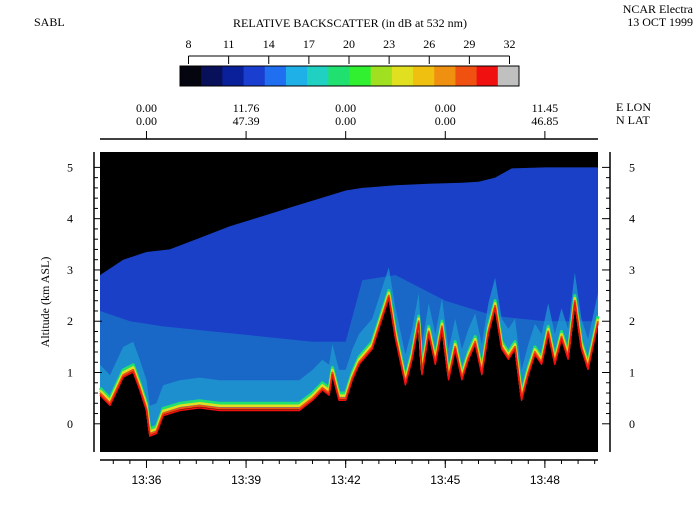  Describe the element at coordinates (269, 44) in the screenshot. I see `colorbar-tick-label: 14` at that location.